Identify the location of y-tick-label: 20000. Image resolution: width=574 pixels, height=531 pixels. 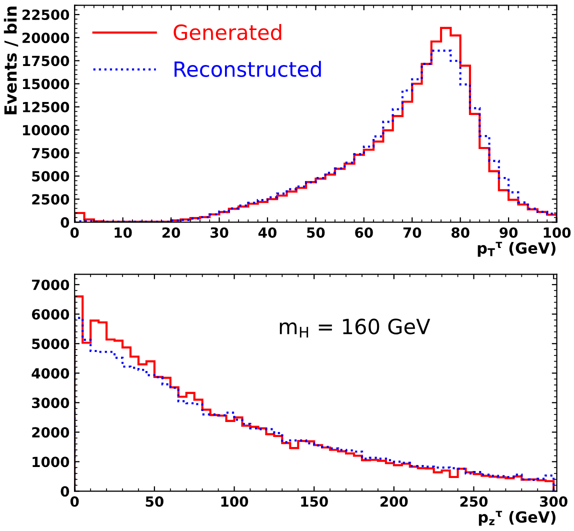
(46, 38).